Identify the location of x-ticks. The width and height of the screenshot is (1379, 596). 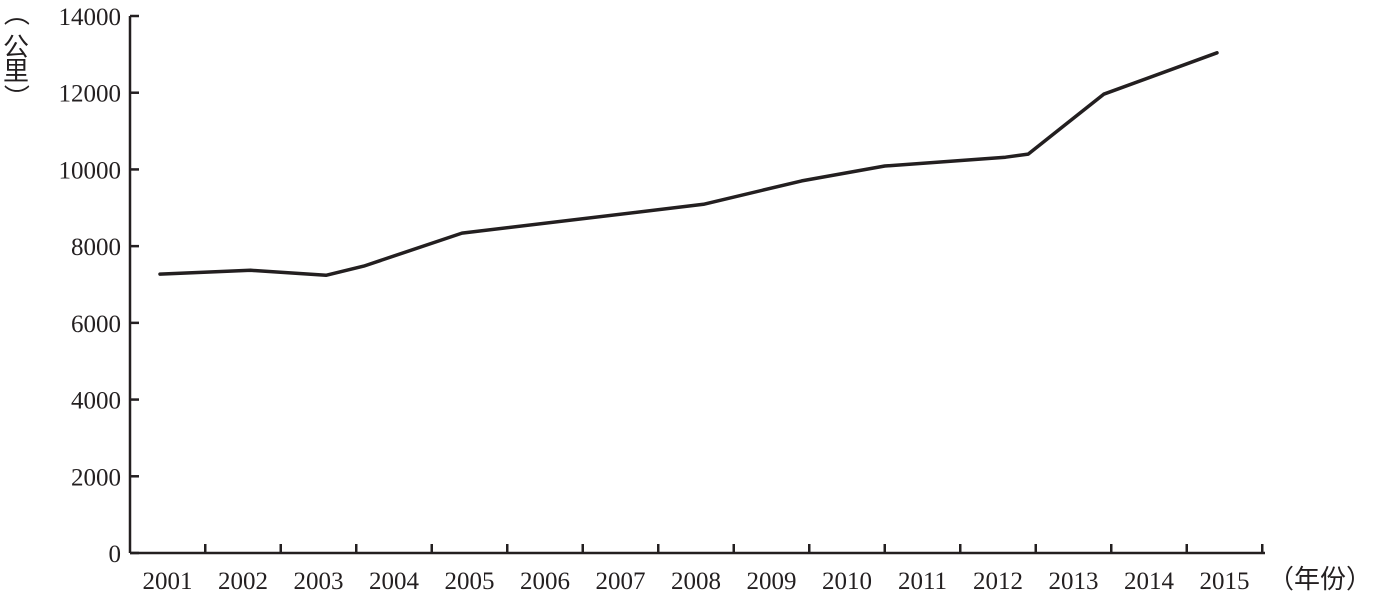
(734, 548).